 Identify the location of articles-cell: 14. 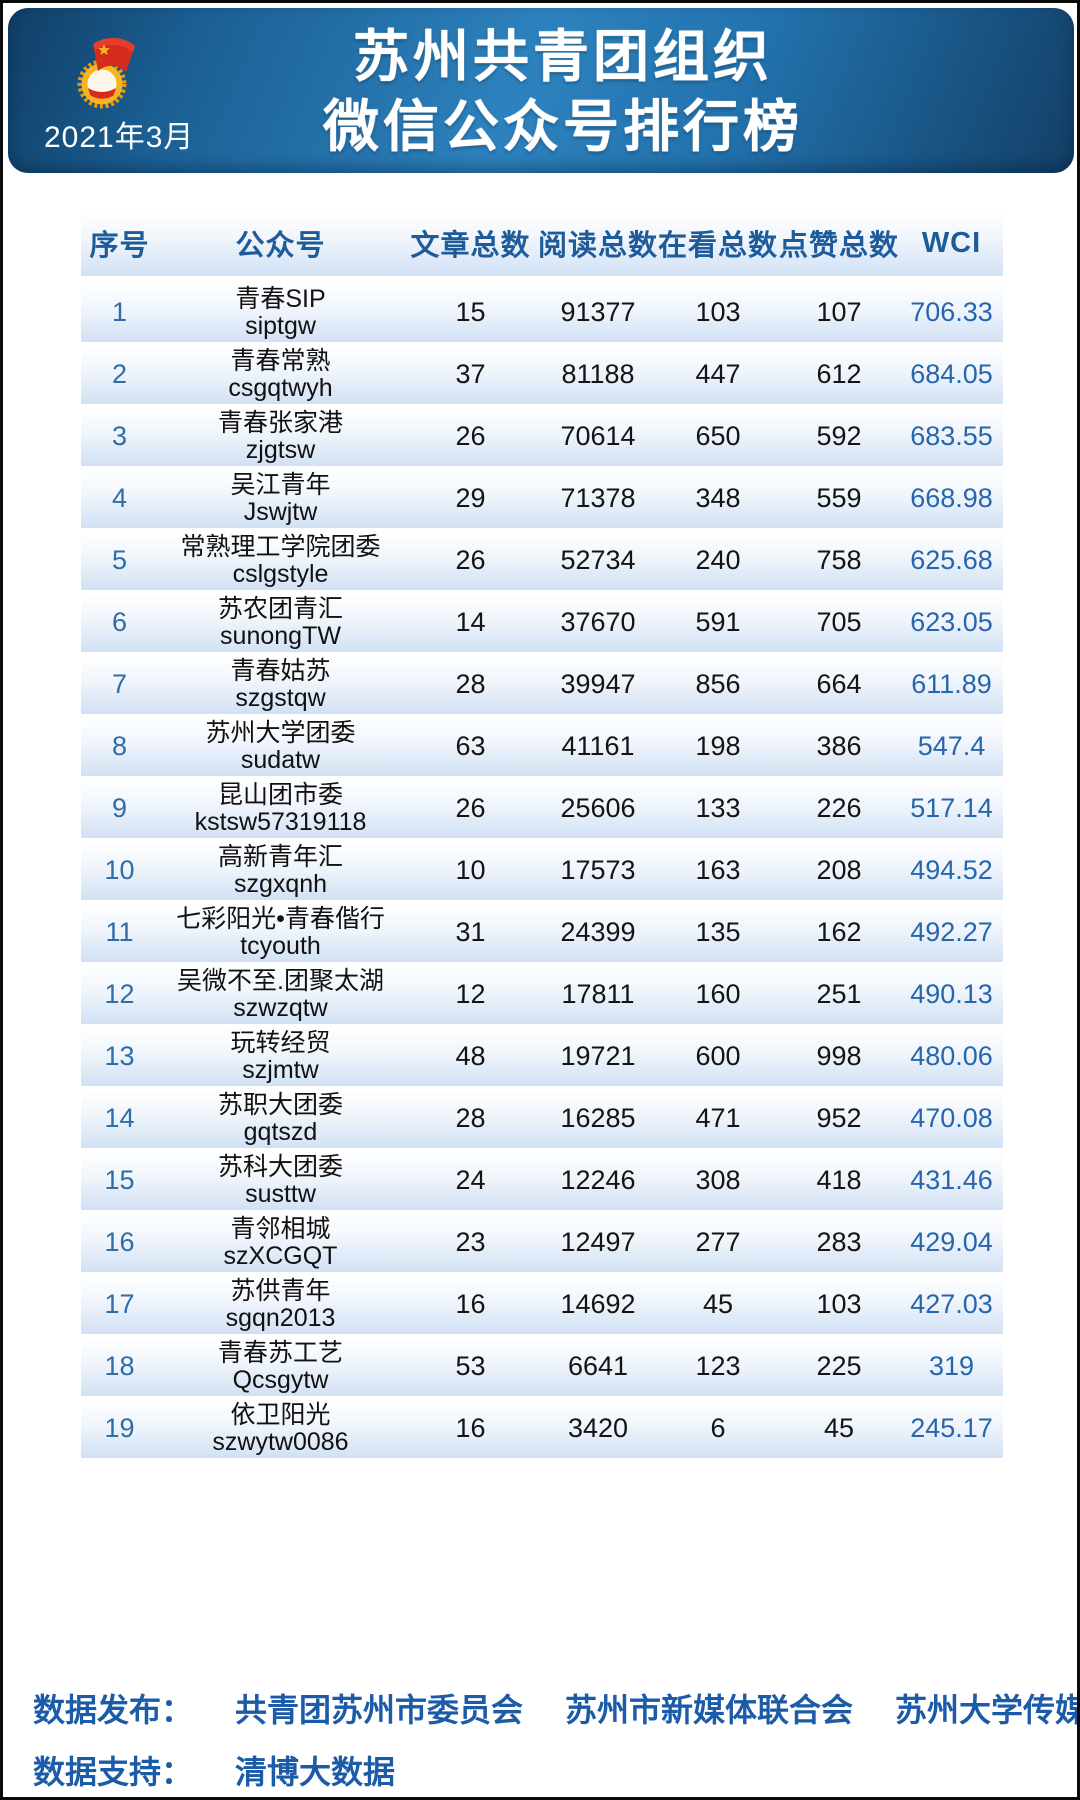
(470, 622).